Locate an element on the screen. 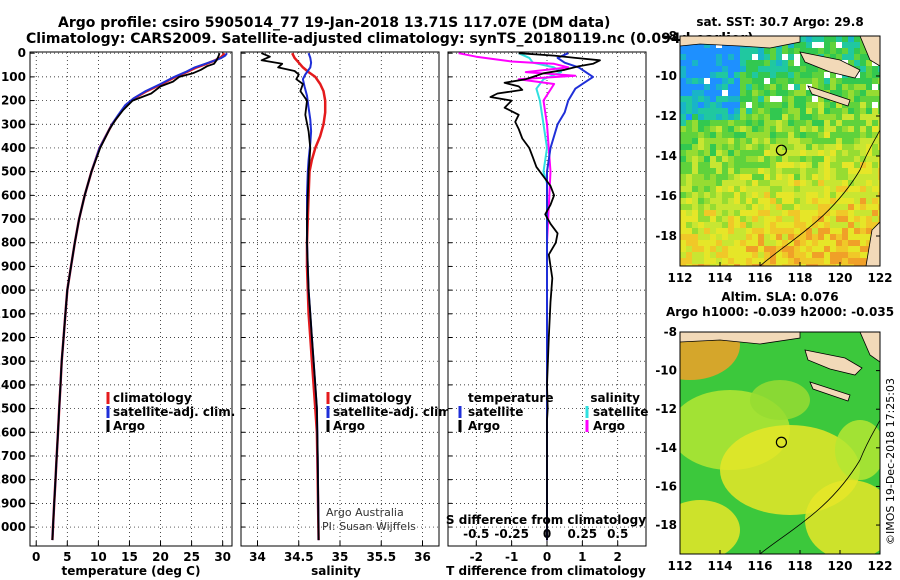  x-tick-label: -1 is located at coordinates (511, 557).